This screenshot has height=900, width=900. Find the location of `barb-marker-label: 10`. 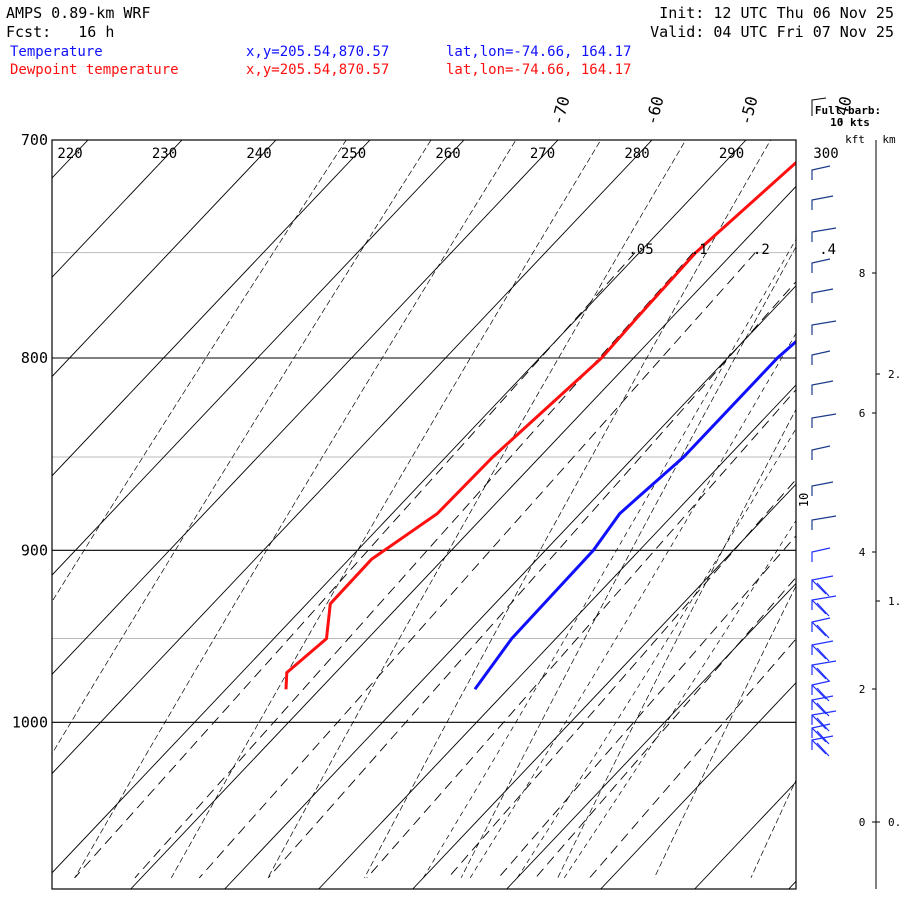

barb-marker-label: 10 is located at coordinates (804, 500).